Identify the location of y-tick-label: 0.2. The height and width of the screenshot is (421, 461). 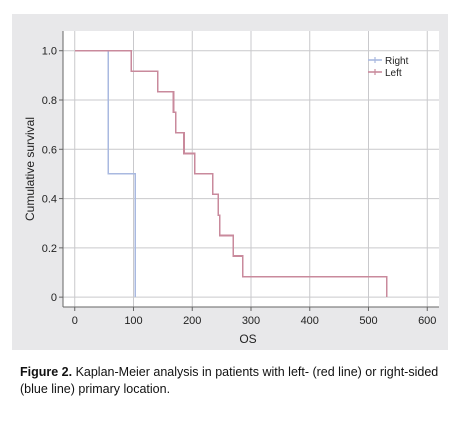
(49, 249).